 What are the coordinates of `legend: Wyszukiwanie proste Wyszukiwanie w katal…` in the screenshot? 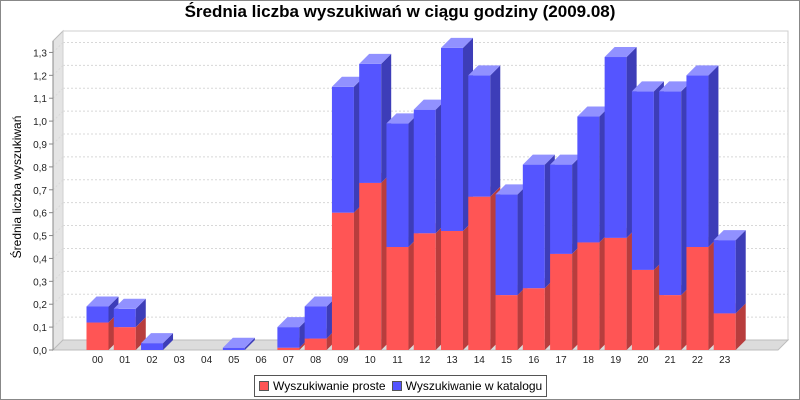 It's located at (401, 386).